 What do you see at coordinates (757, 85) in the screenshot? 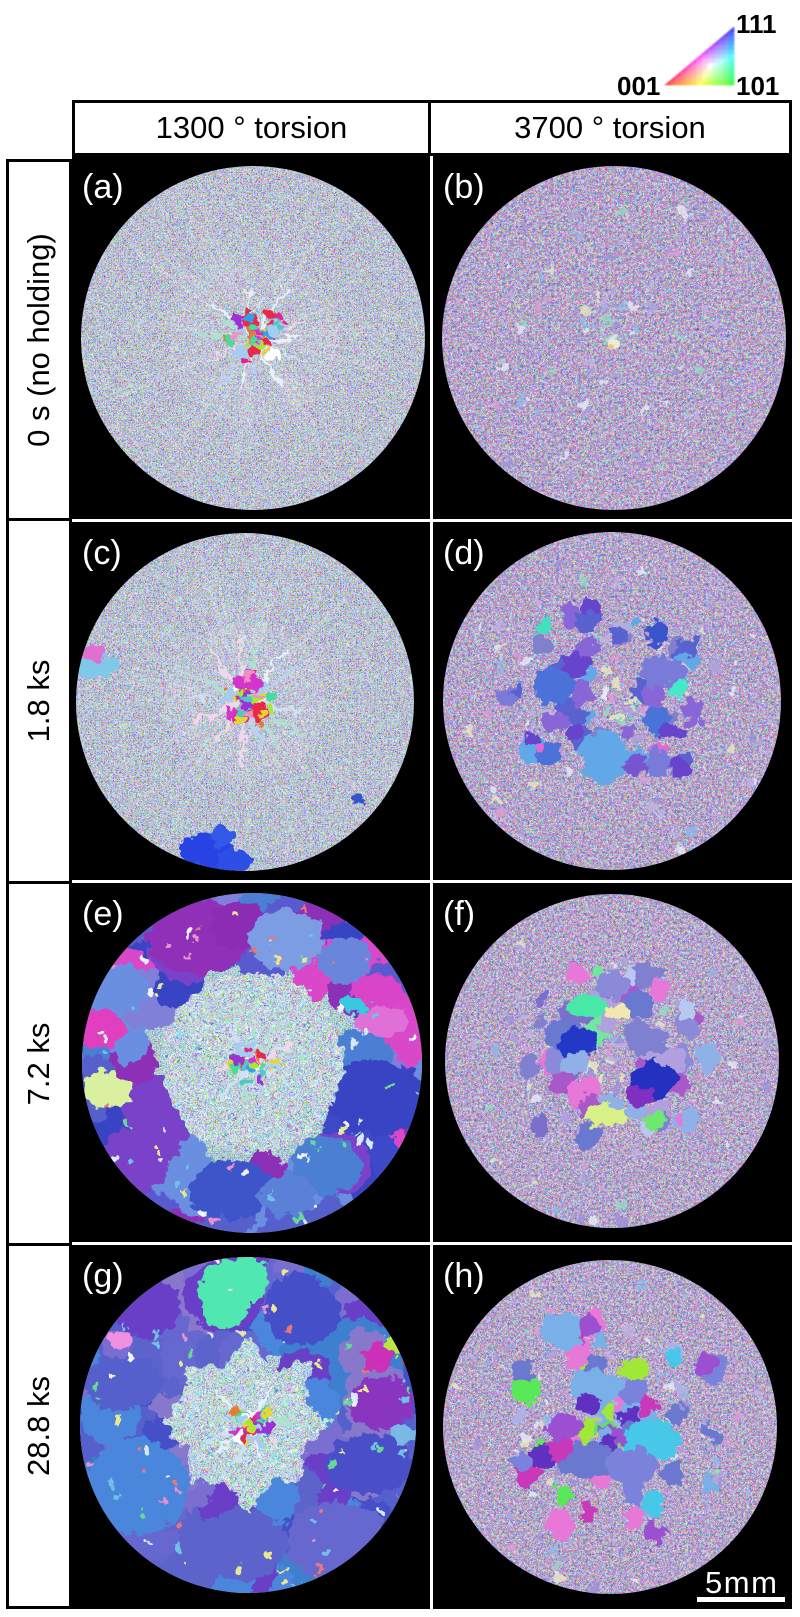
I see `svg-text: 101` at bounding box center [757, 85].